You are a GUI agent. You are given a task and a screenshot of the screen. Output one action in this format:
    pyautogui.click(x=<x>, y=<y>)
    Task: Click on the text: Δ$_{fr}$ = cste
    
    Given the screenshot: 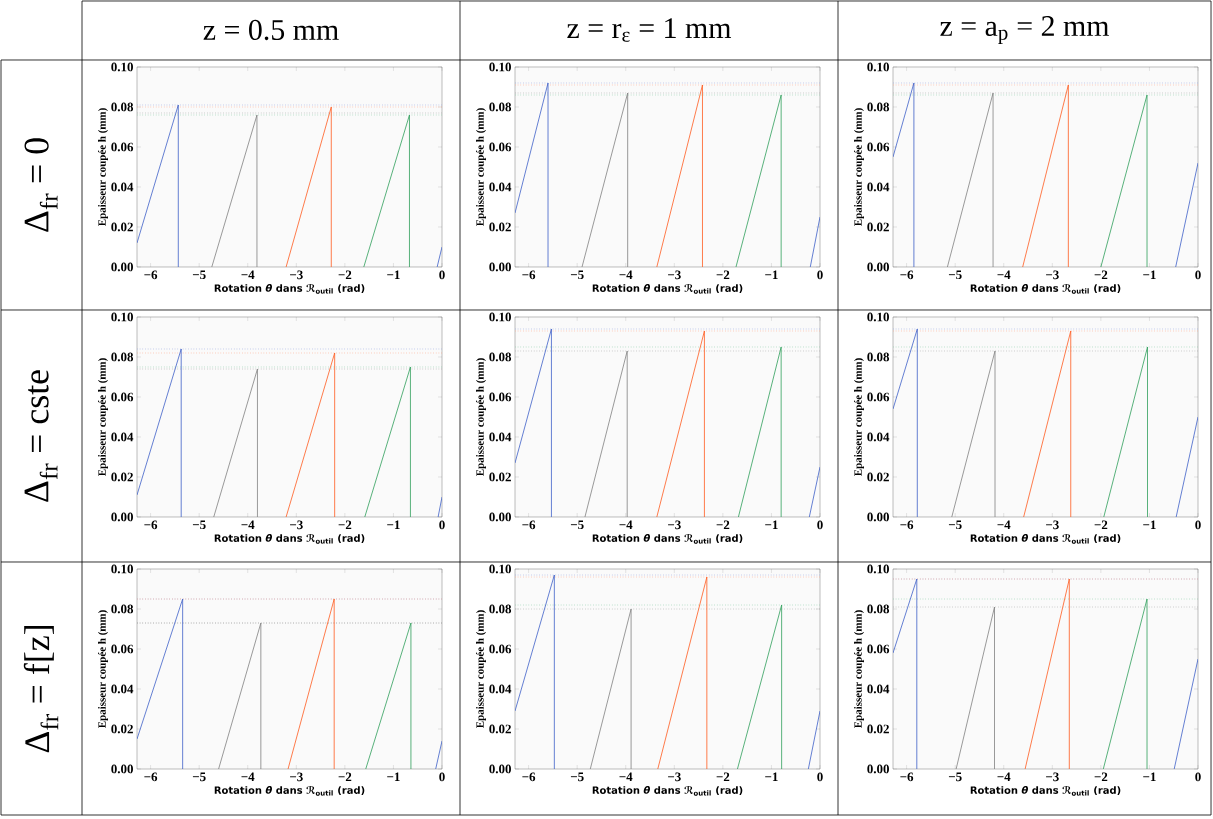 What is the action you would take?
    pyautogui.click(x=41, y=436)
    